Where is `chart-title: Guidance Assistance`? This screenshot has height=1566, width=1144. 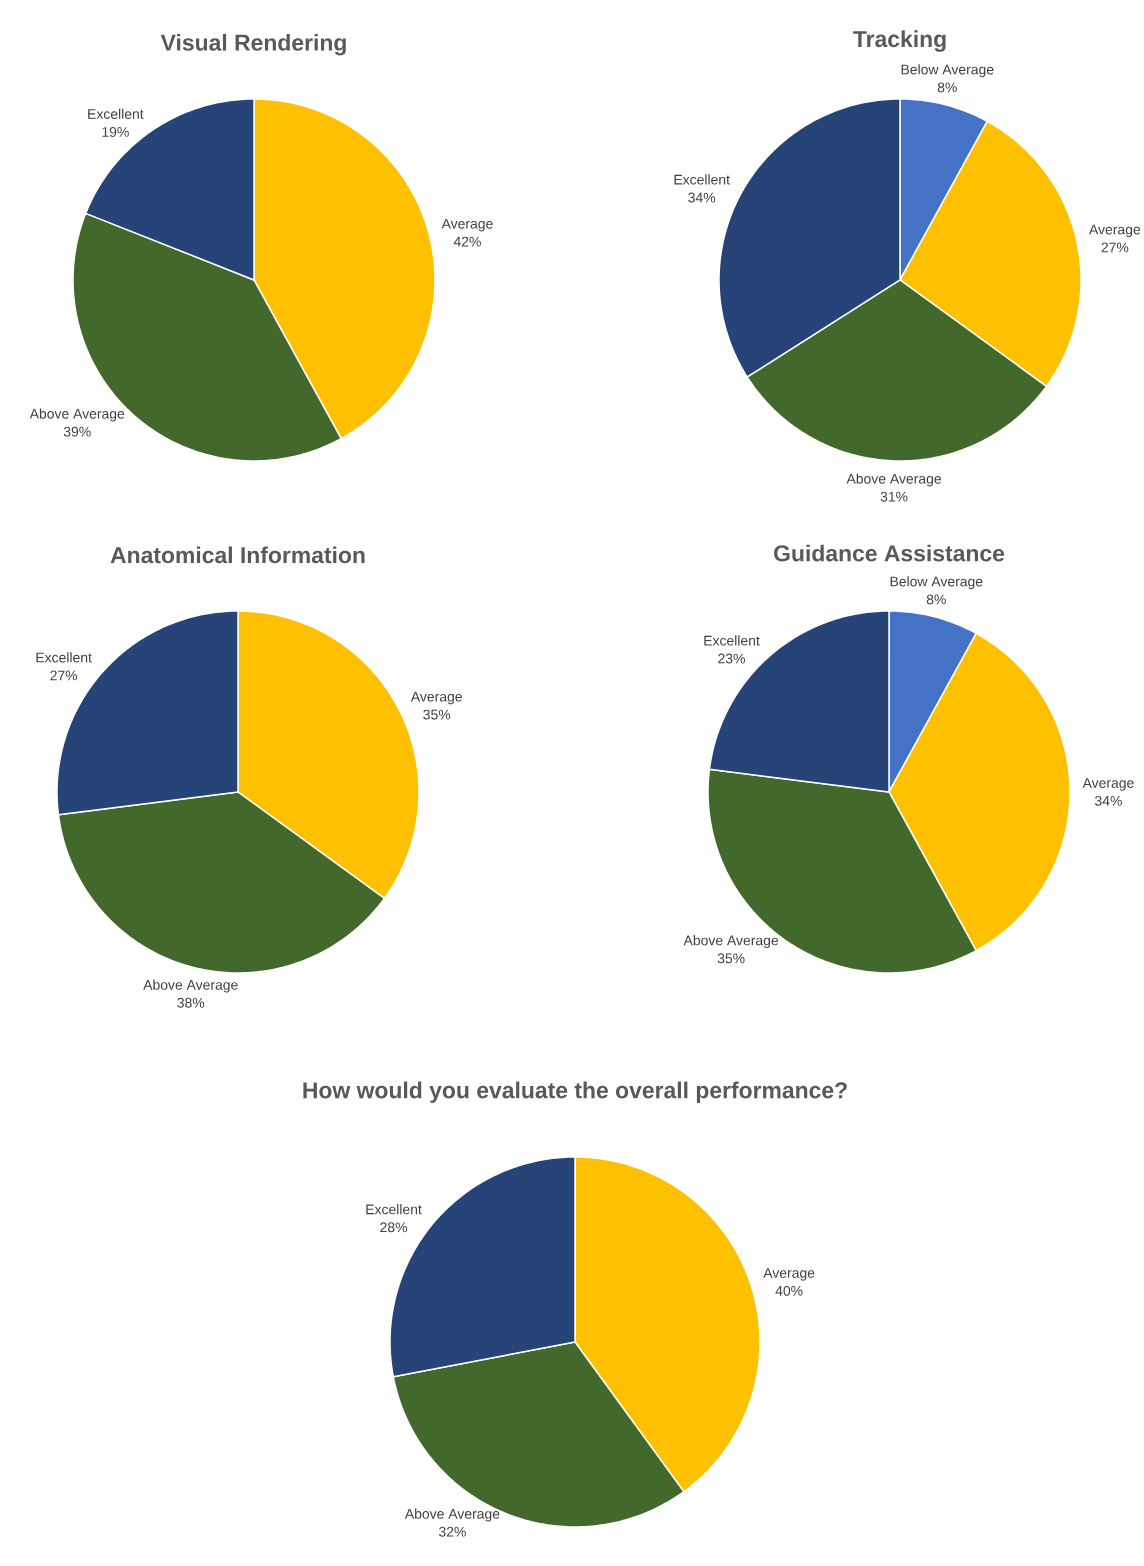
chart-title: Guidance Assistance is located at coordinates (889, 553).